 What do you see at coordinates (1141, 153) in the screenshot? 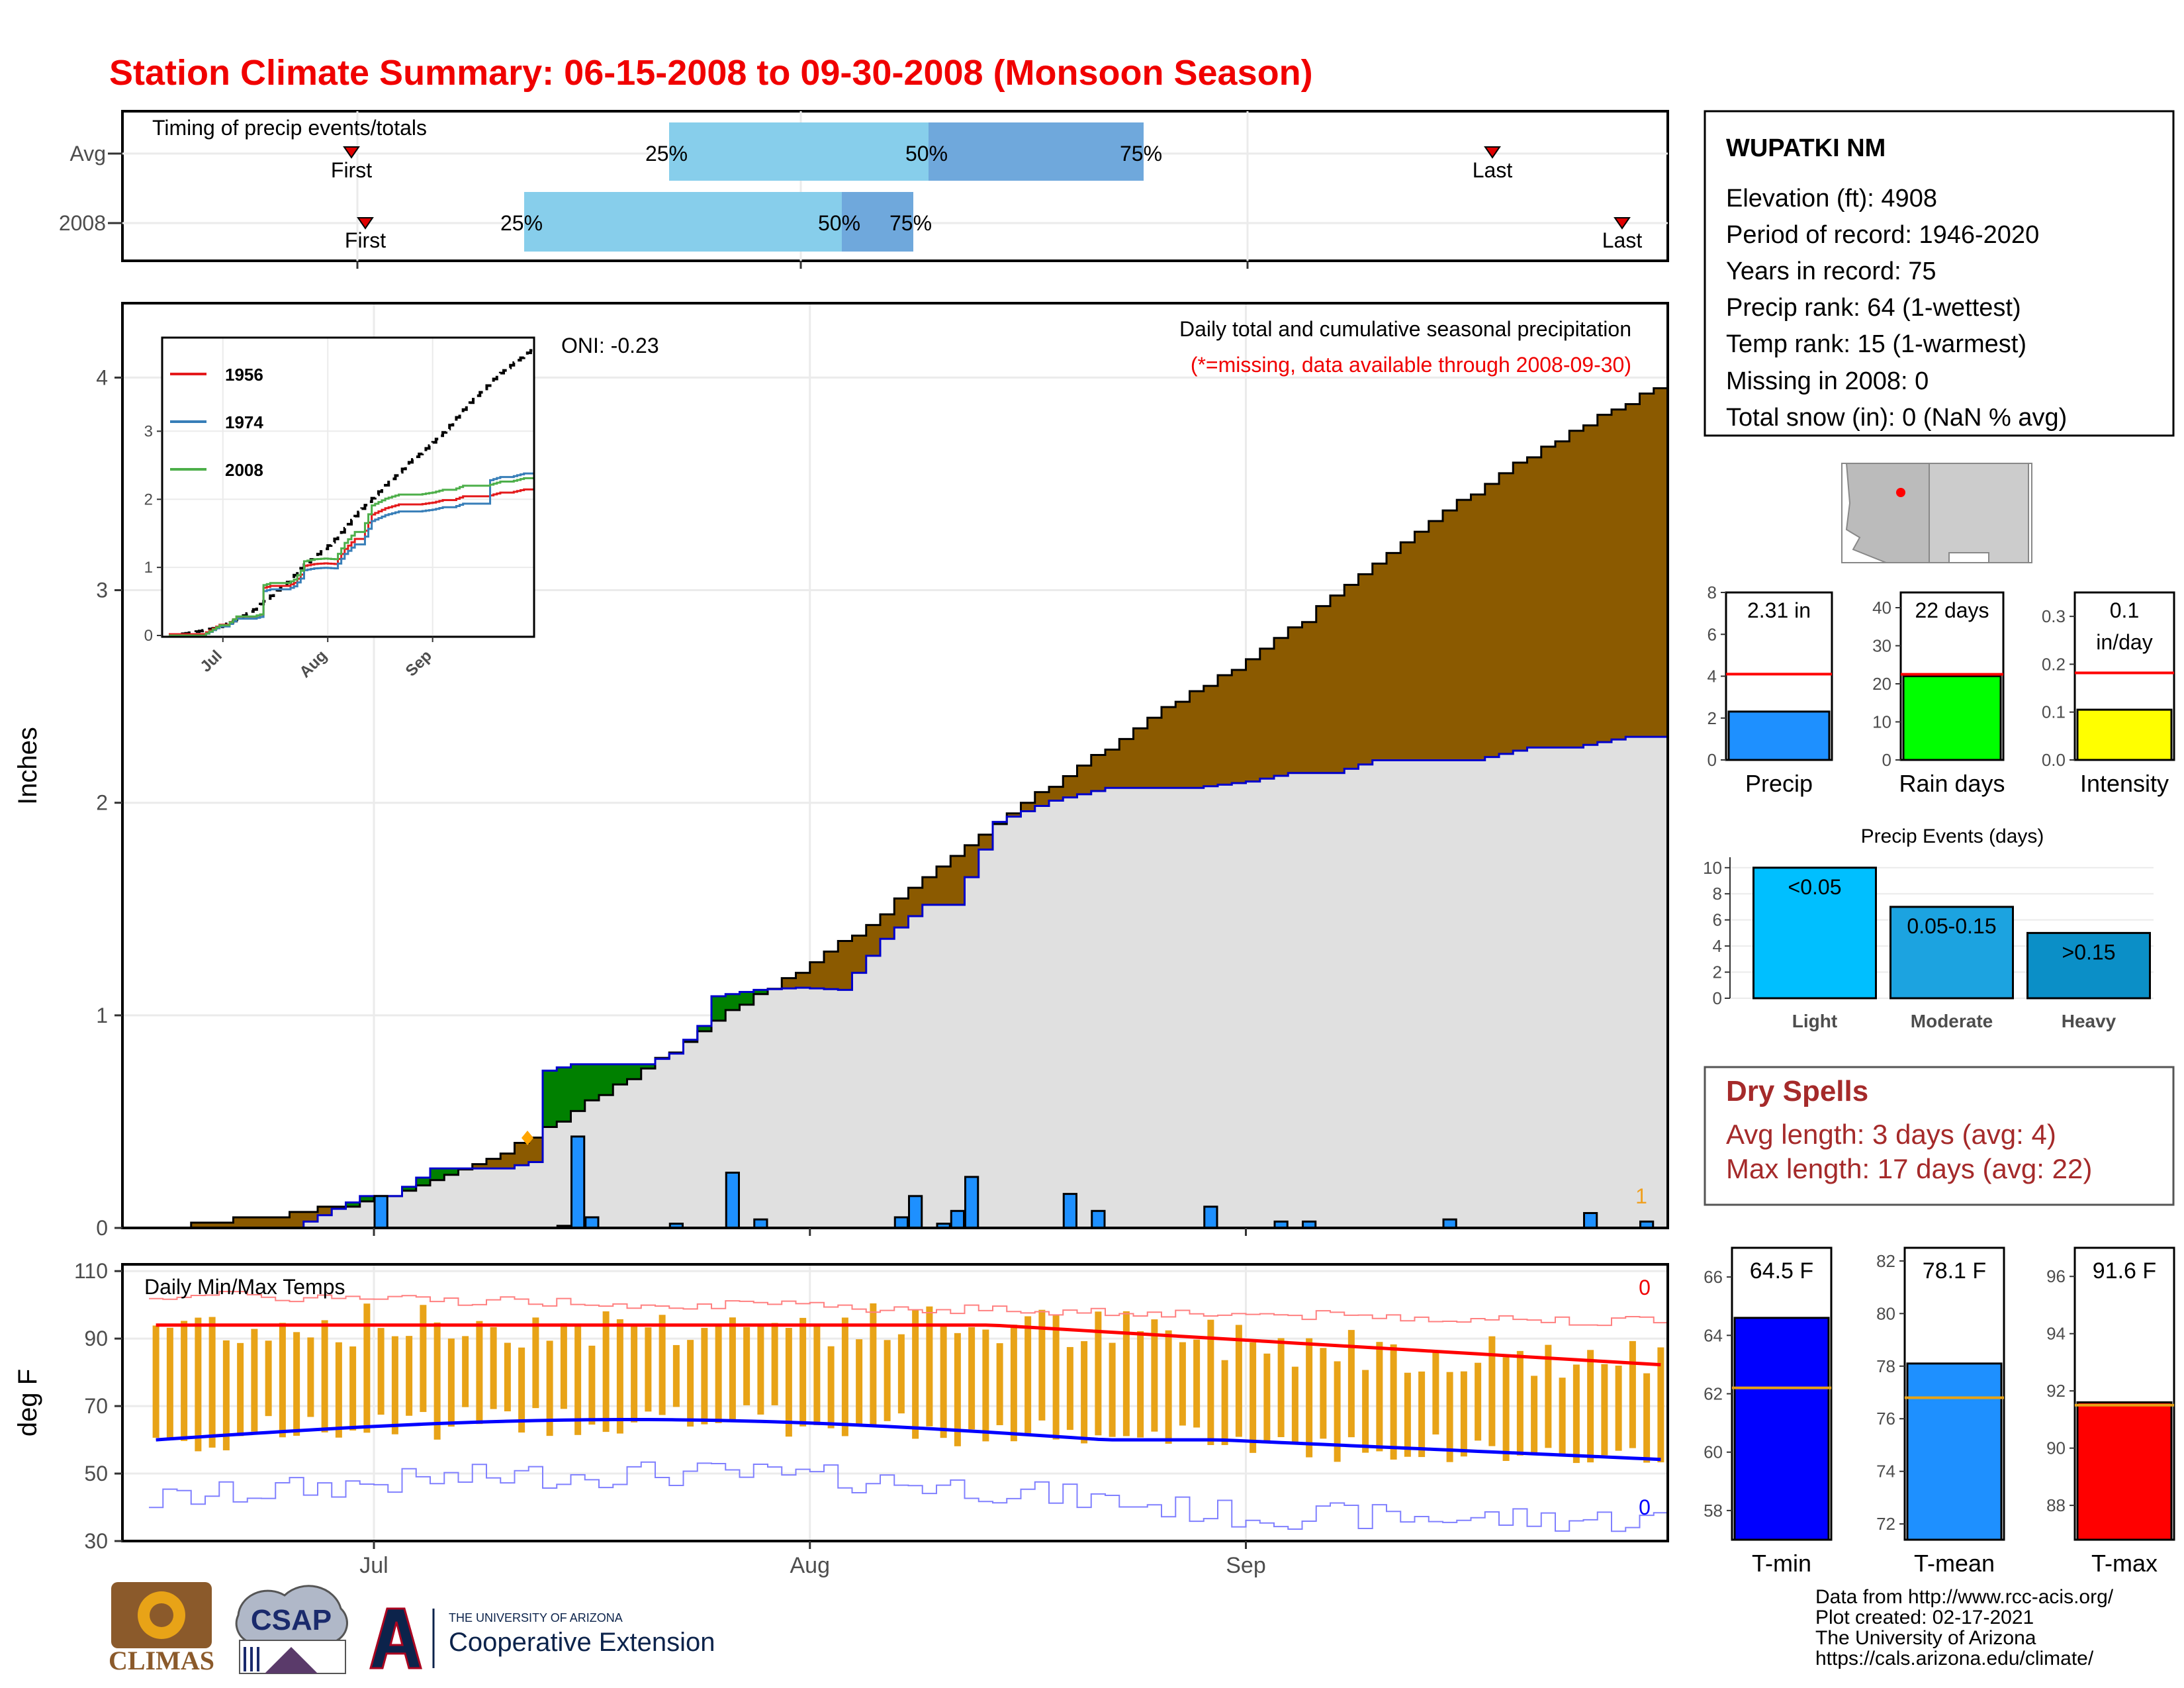
I see `avg-q75-label: 75%` at bounding box center [1141, 153].